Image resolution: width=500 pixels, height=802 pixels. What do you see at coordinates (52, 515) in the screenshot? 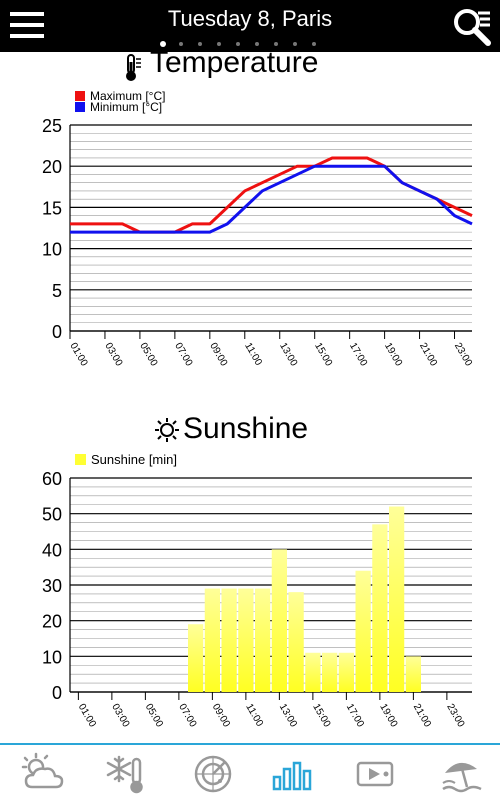
I see `y-tick-label: 50` at bounding box center [52, 515].